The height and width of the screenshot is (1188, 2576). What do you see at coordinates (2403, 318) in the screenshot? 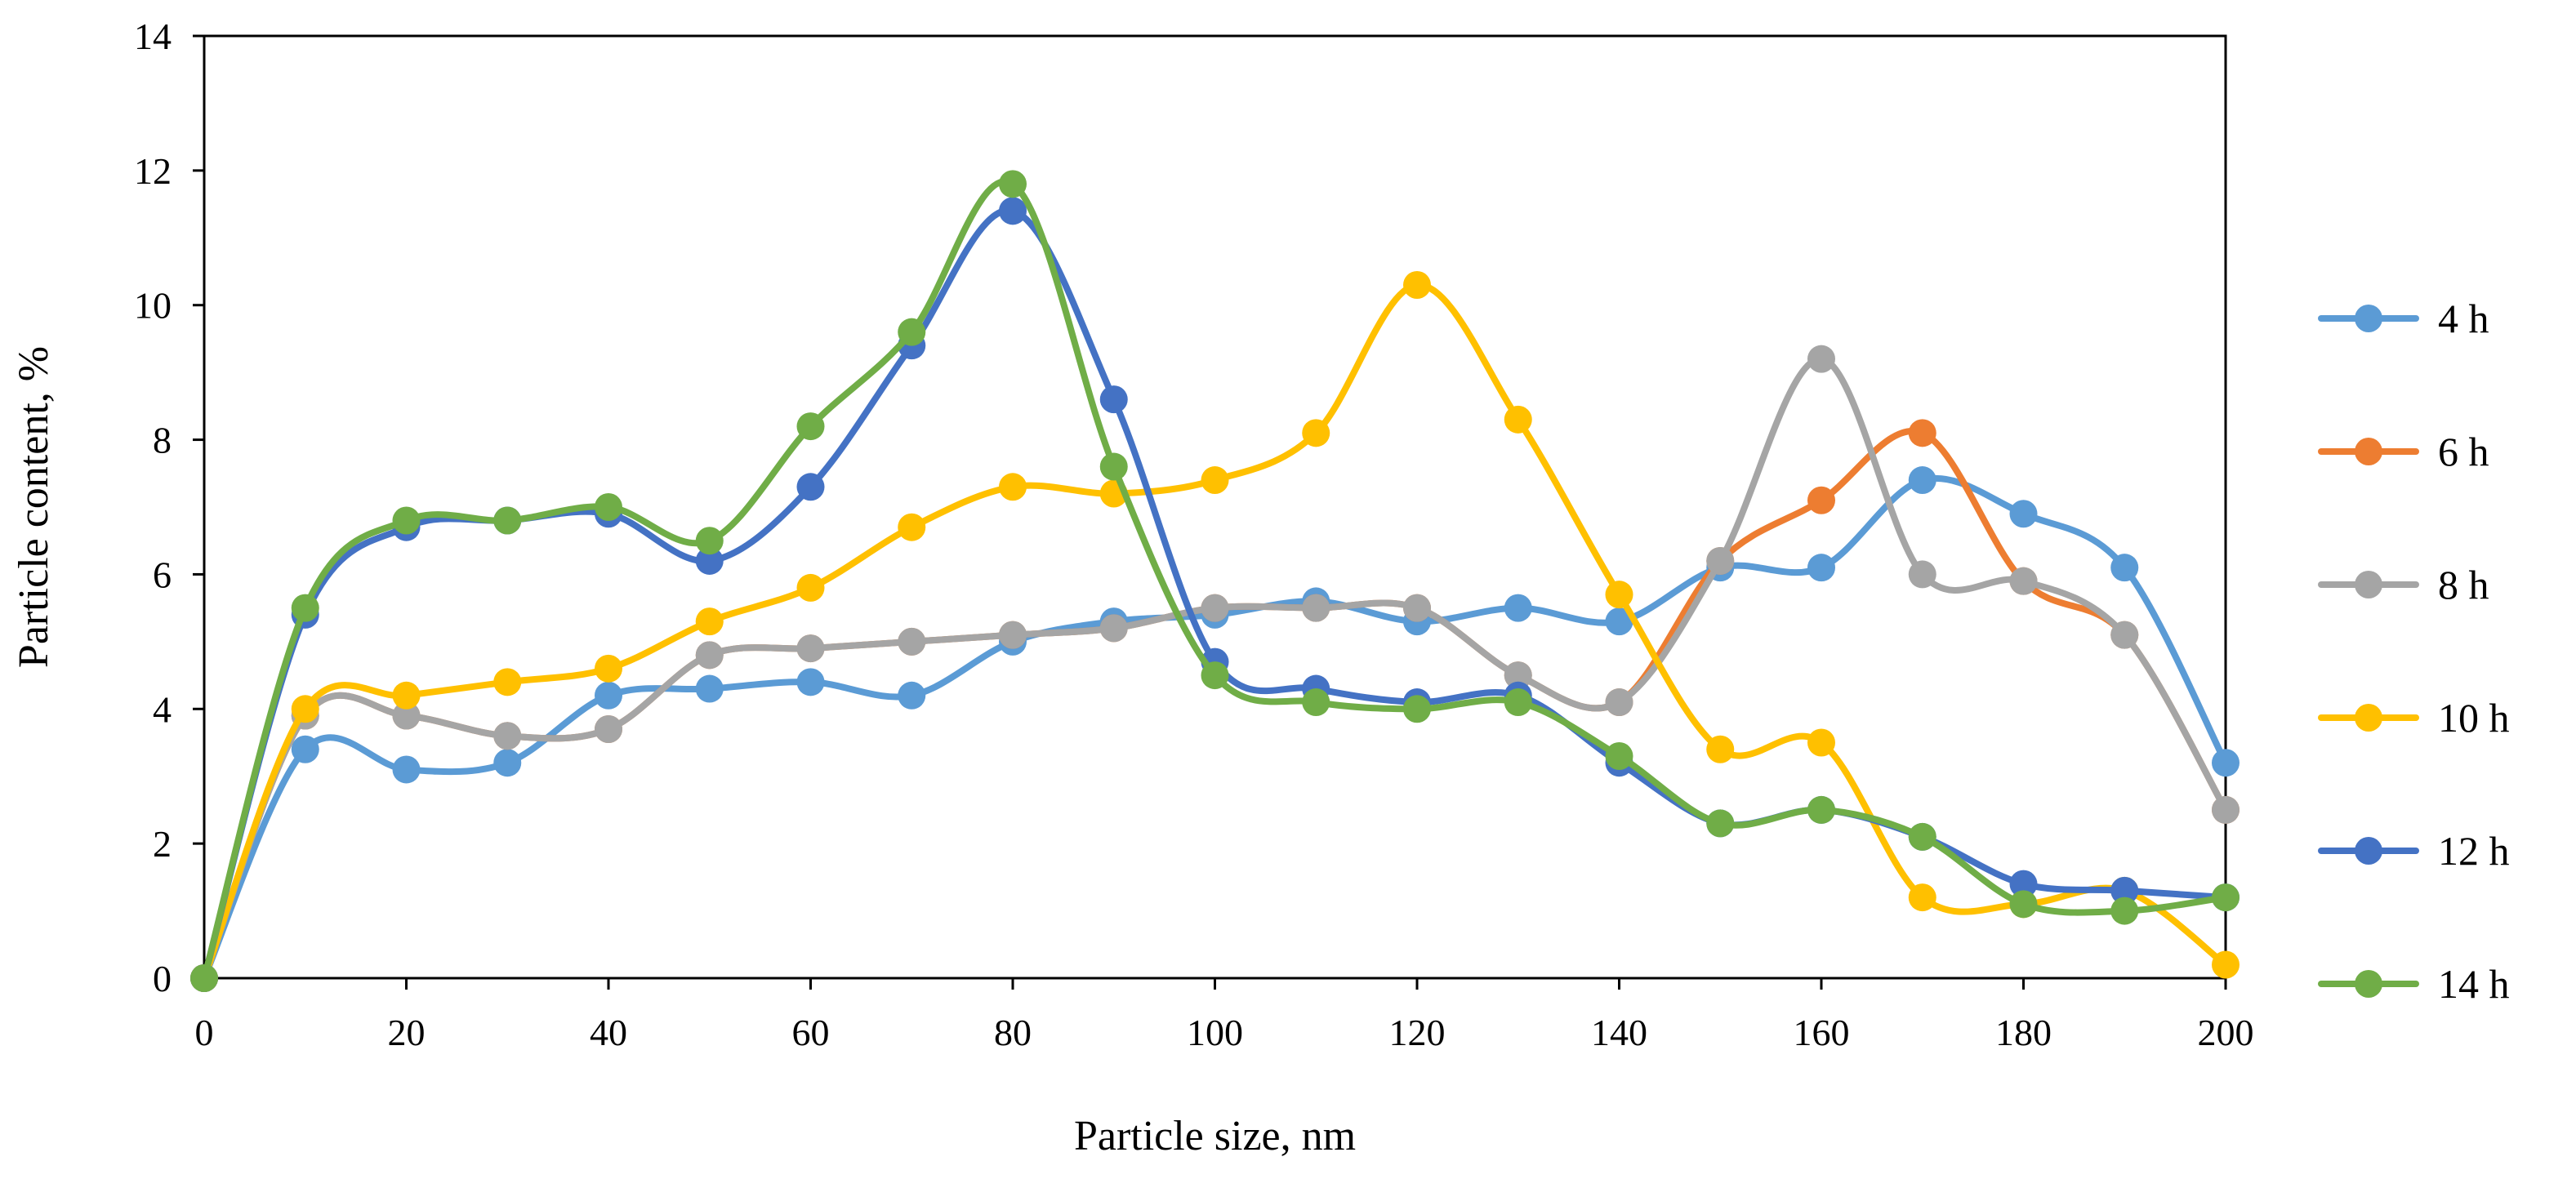
I see `legend-item-4h: 4 h` at bounding box center [2403, 318].